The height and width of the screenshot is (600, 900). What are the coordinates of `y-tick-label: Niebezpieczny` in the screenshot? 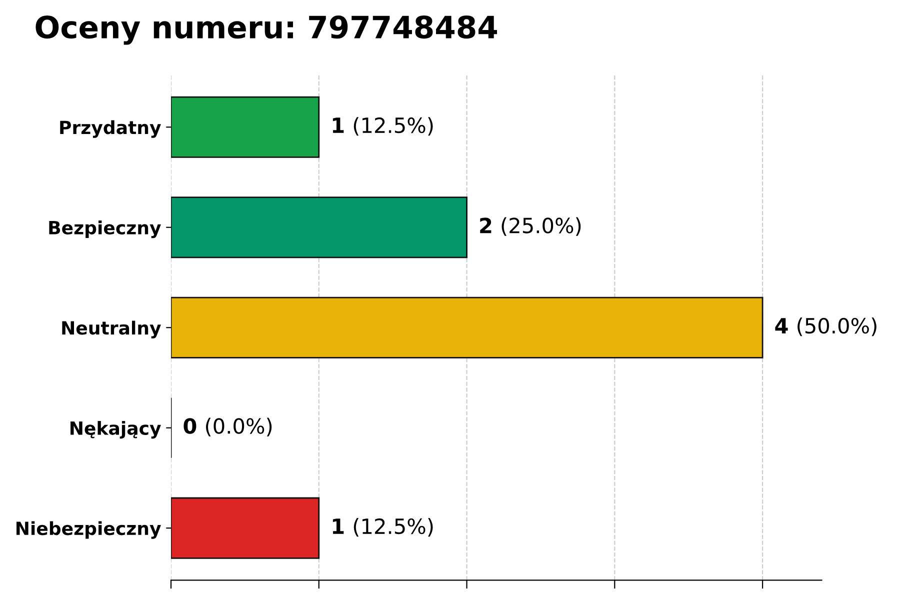 It's located at (88, 530).